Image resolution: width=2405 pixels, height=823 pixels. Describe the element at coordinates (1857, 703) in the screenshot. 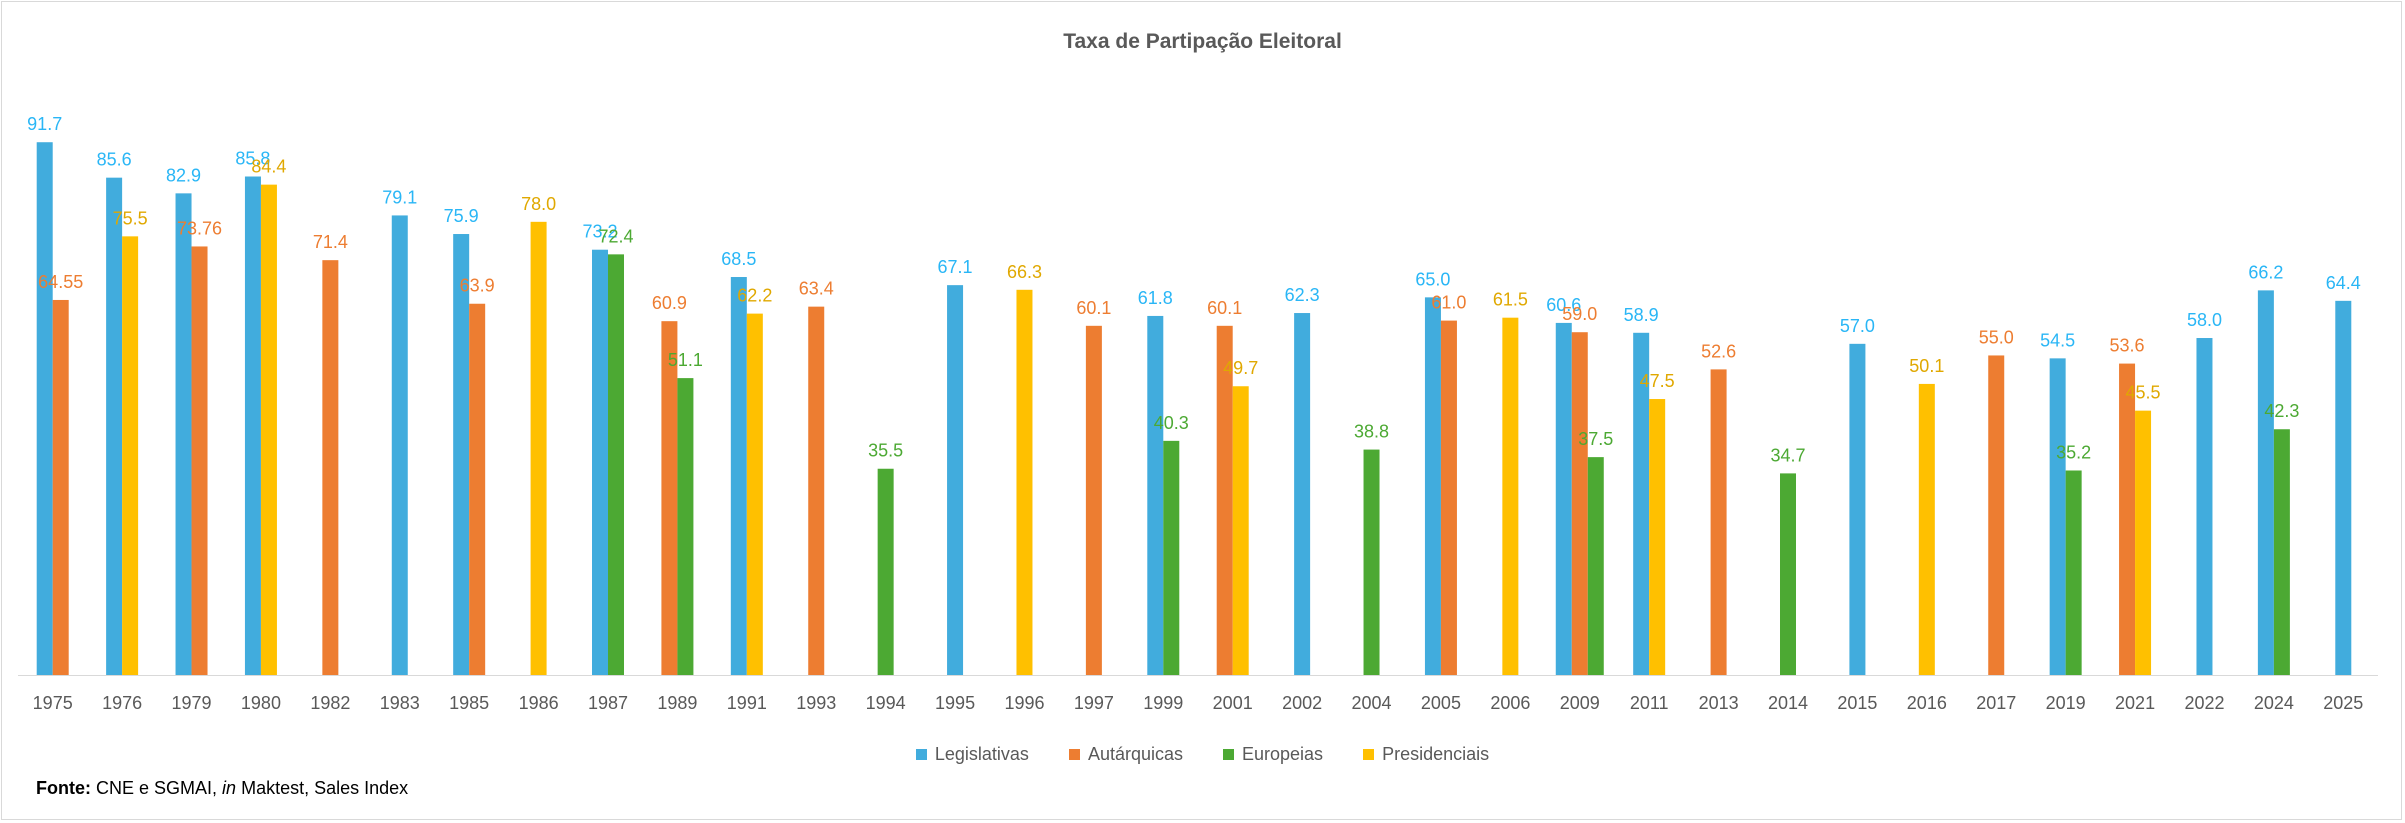

I see `x-tick-label: 2015` at that location.